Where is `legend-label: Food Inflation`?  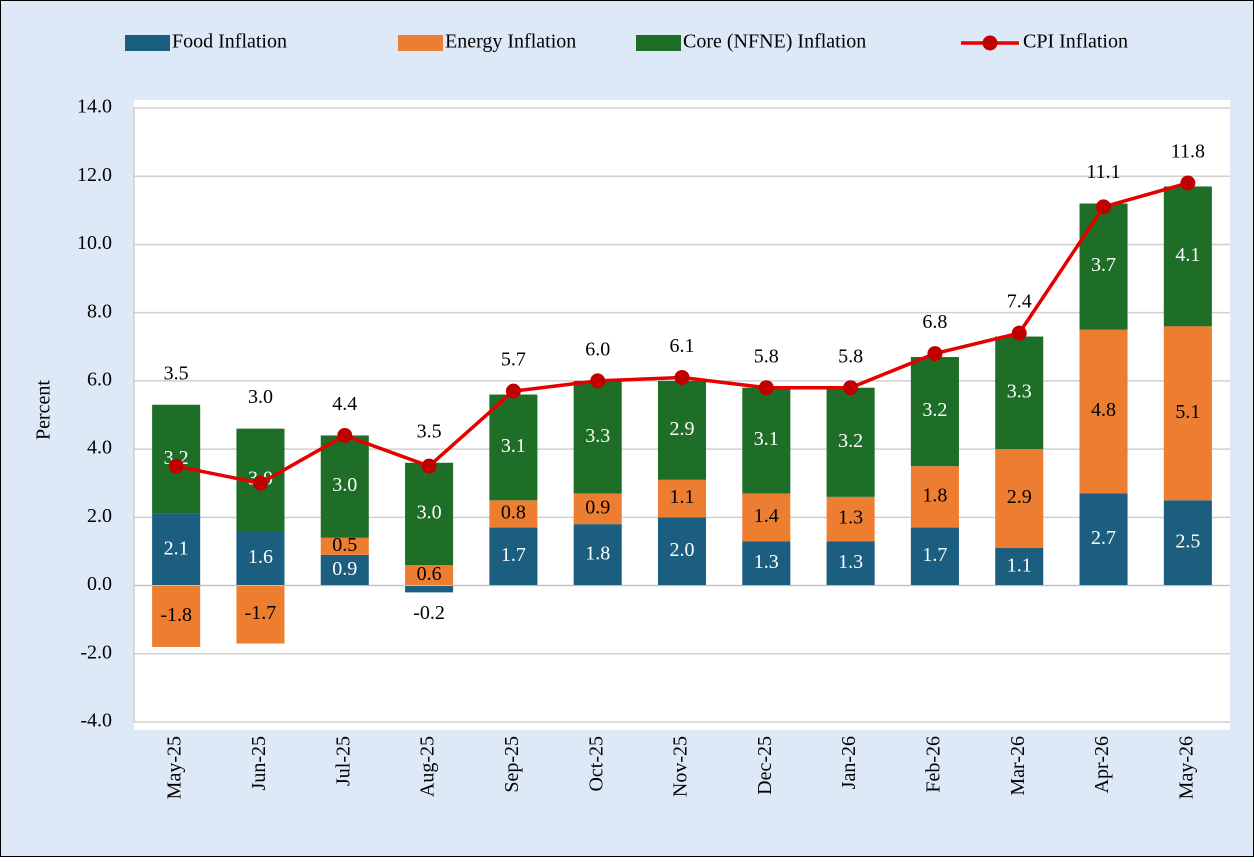
legend-label: Food Inflation is located at coordinates (229, 42).